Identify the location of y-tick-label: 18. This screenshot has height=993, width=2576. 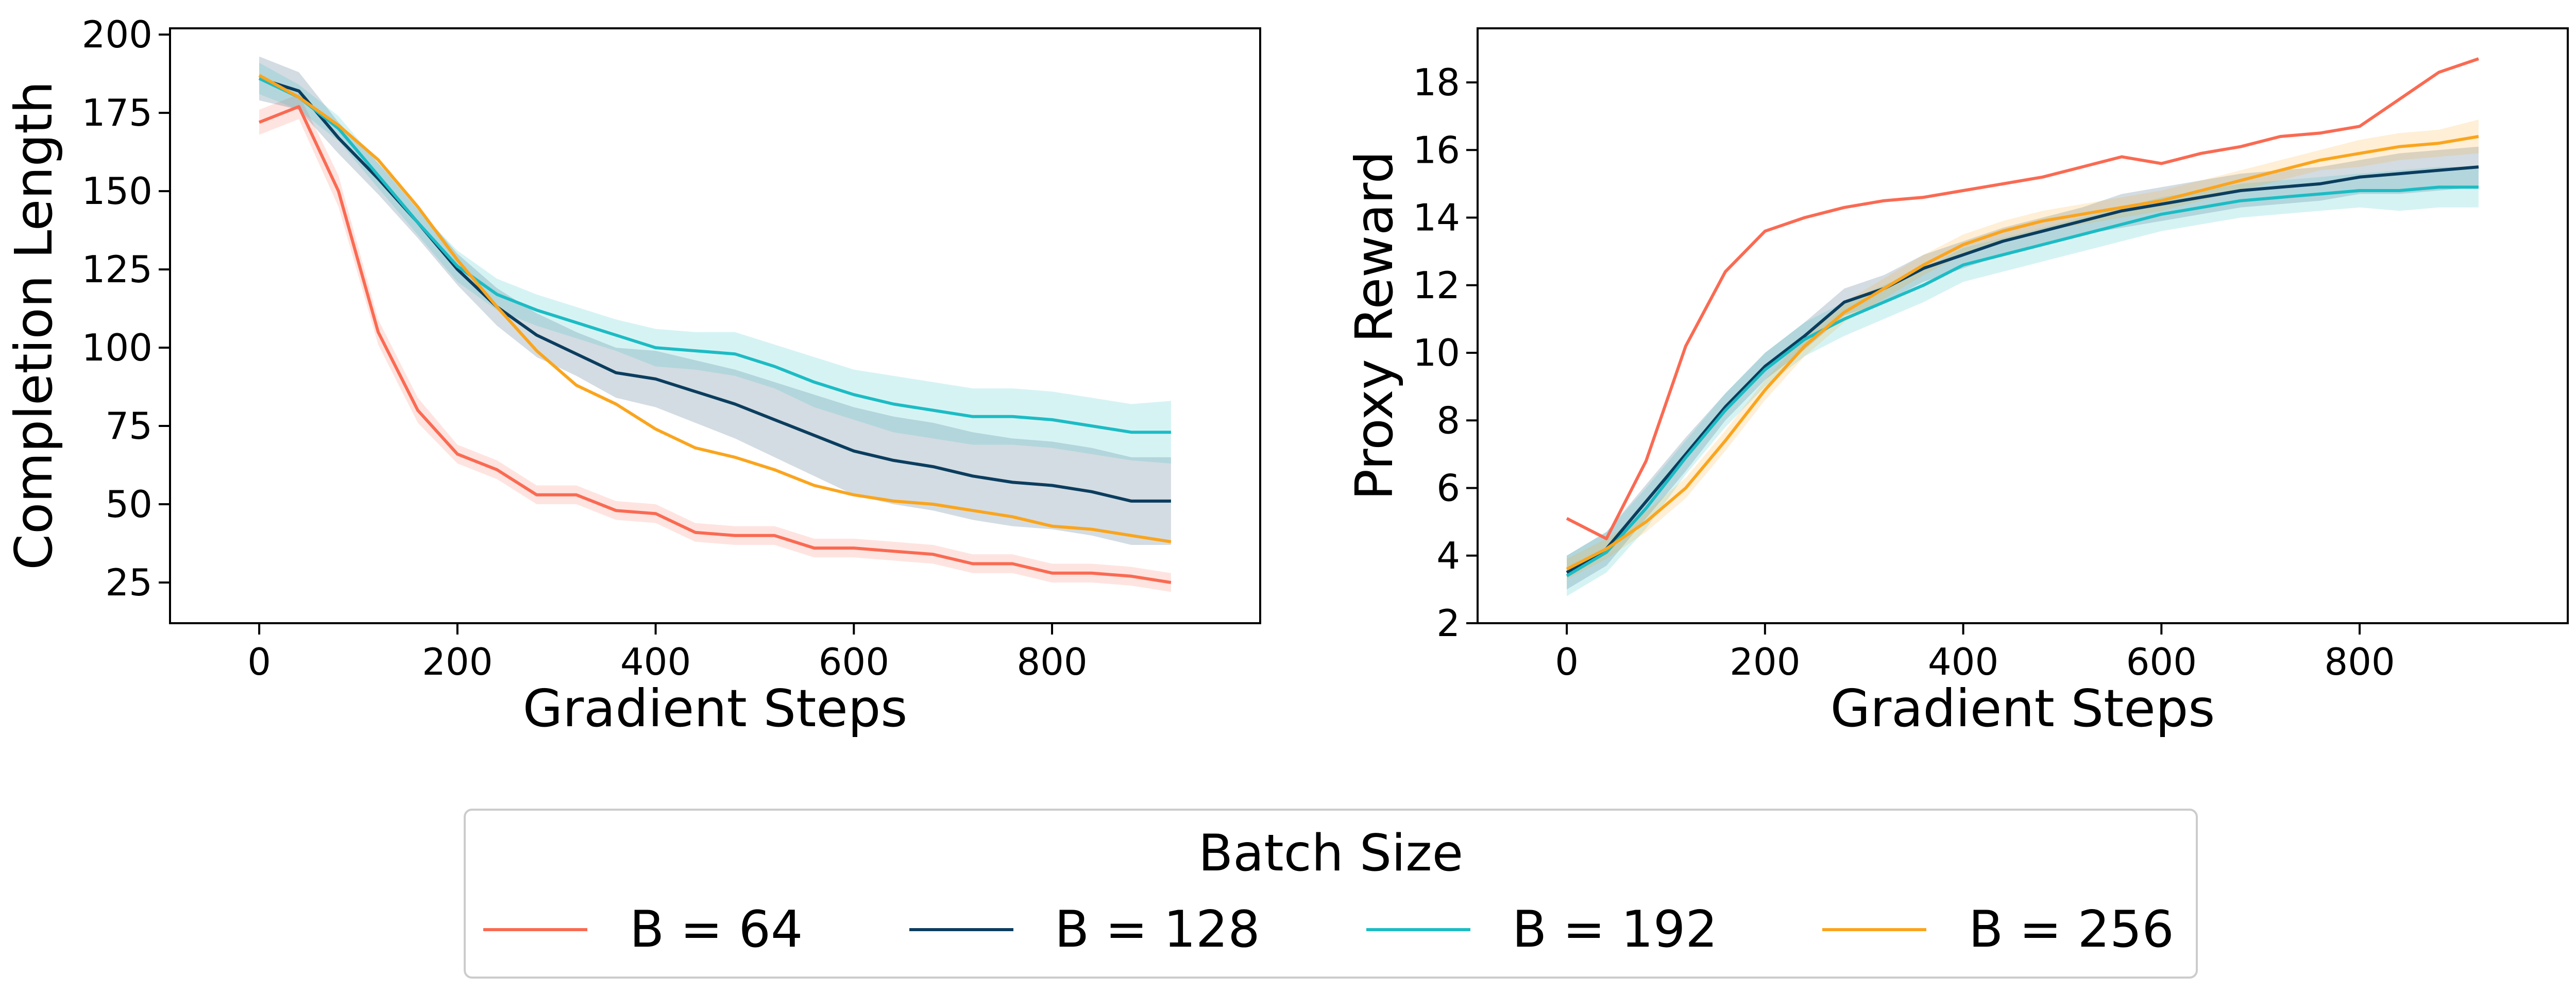
(1436, 82).